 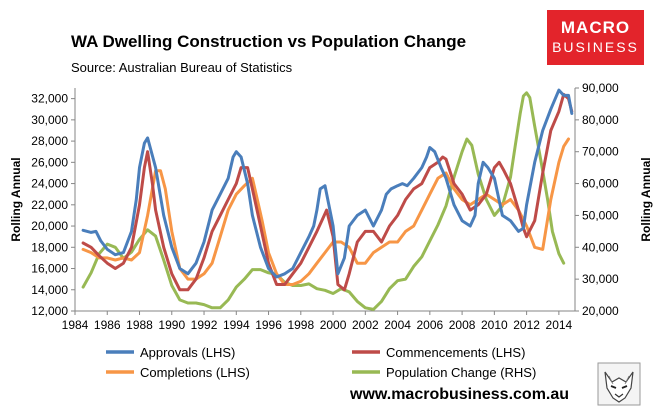 What do you see at coordinates (600, 88) in the screenshot?
I see `y-tick-label-right: 90,000` at bounding box center [600, 88].